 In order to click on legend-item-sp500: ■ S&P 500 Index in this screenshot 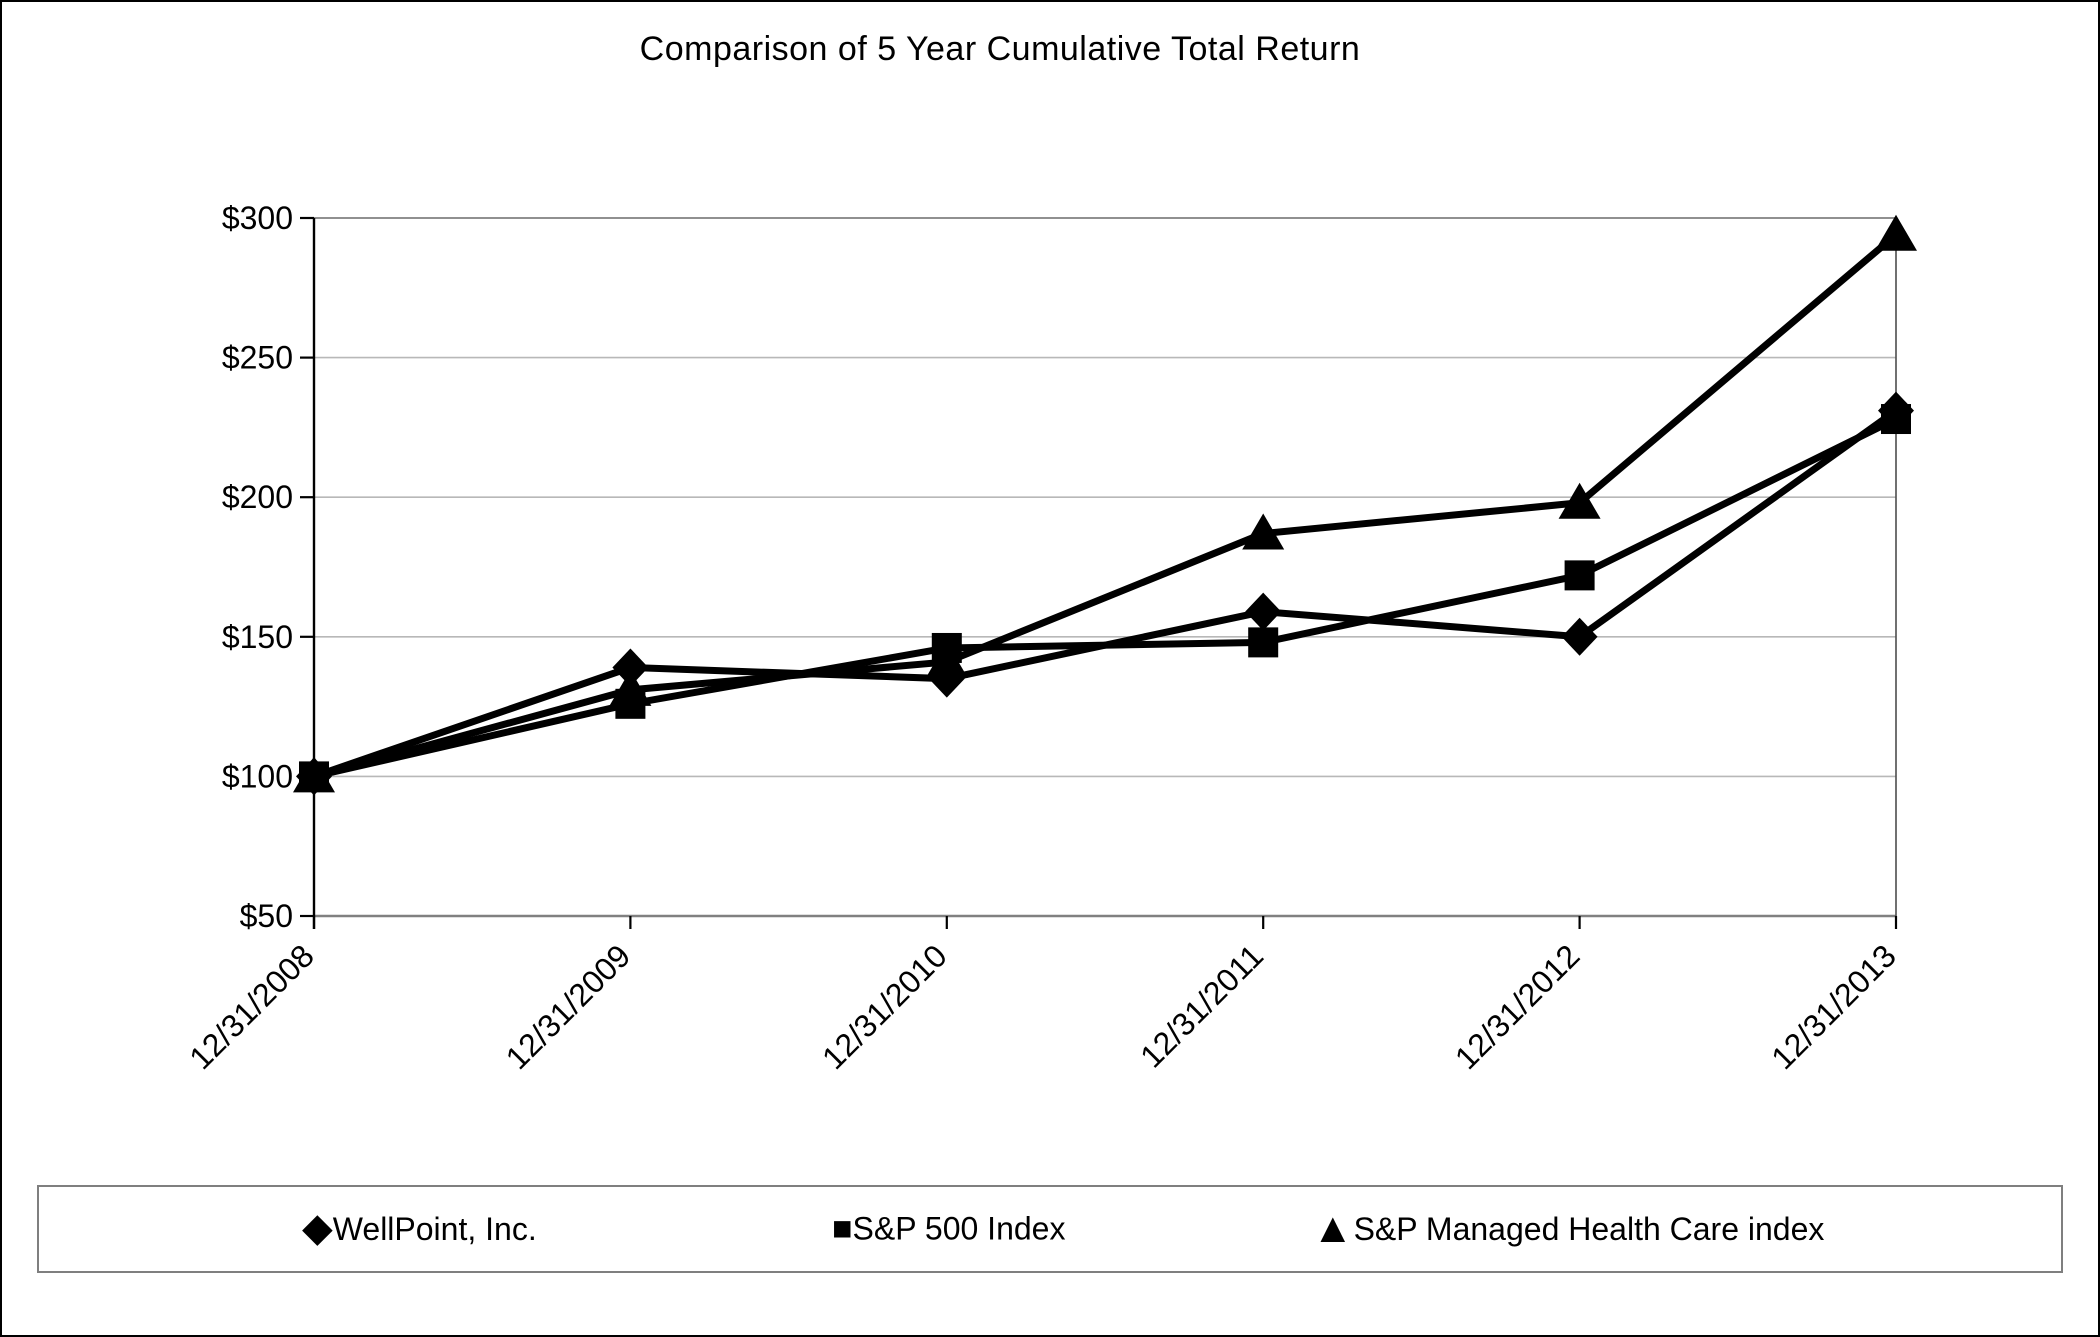, I will do `click(948, 1229)`.